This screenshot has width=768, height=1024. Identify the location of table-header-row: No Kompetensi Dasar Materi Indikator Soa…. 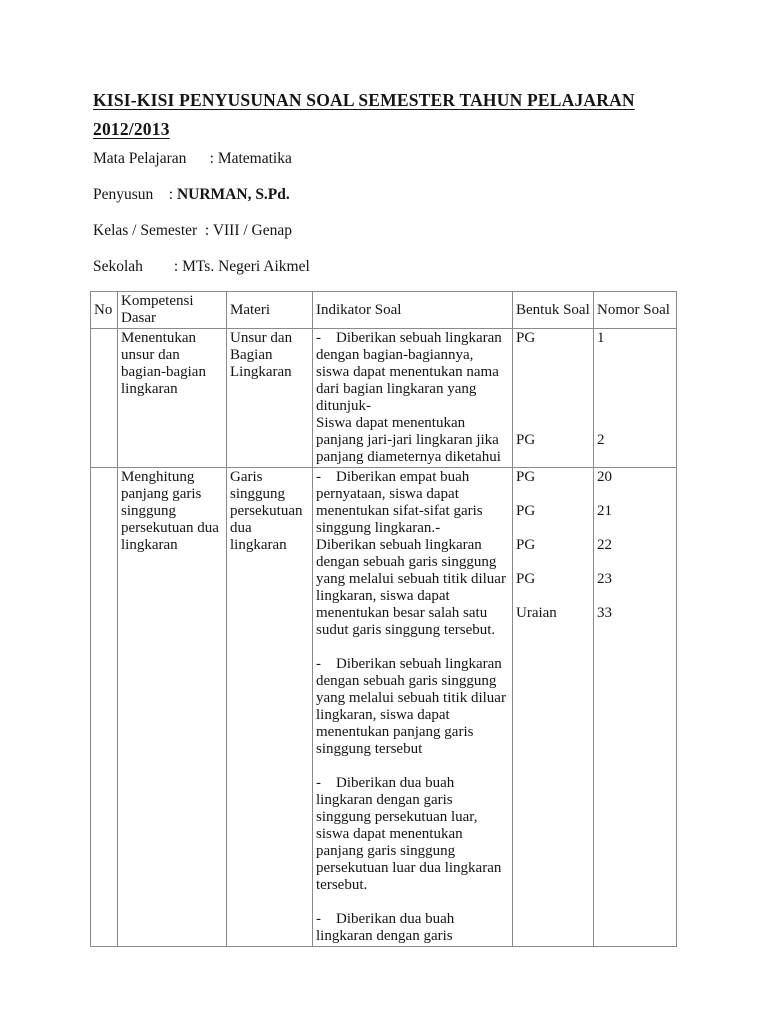
(383, 310).